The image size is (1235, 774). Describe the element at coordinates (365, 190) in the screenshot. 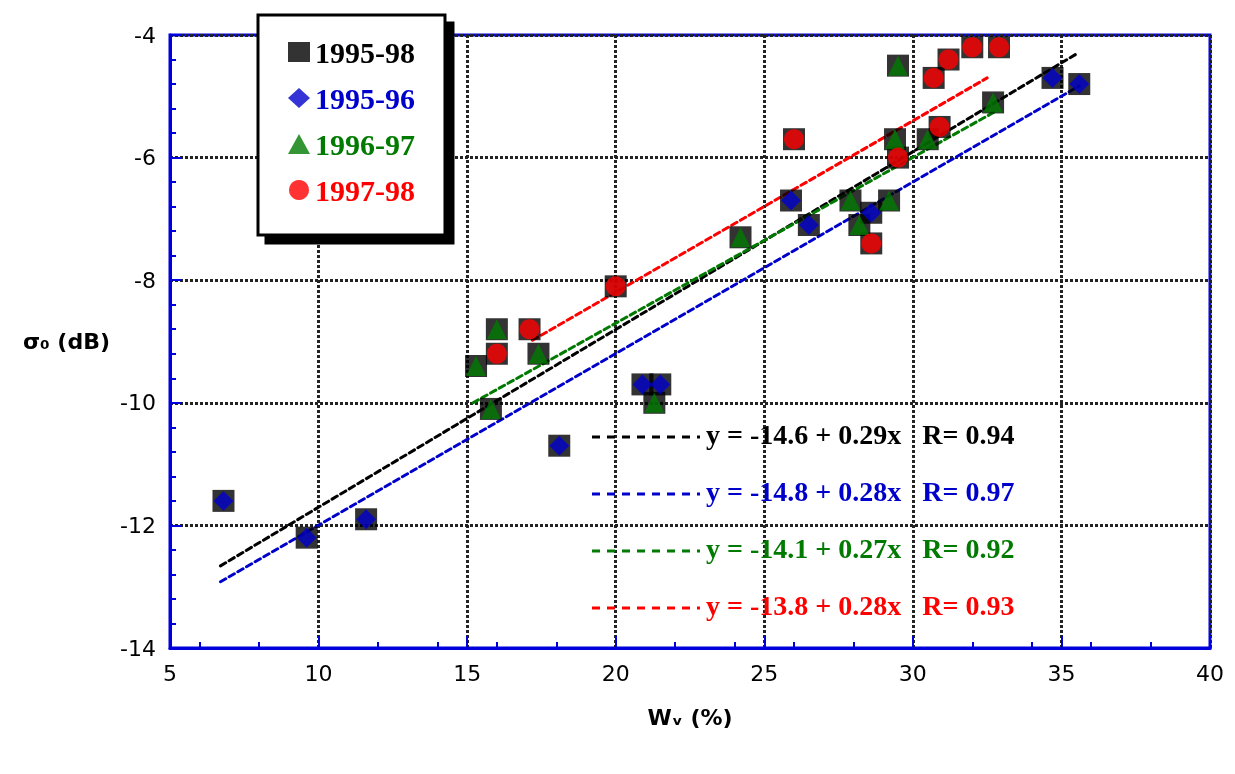

I see `legend-label: 1997-98` at that location.